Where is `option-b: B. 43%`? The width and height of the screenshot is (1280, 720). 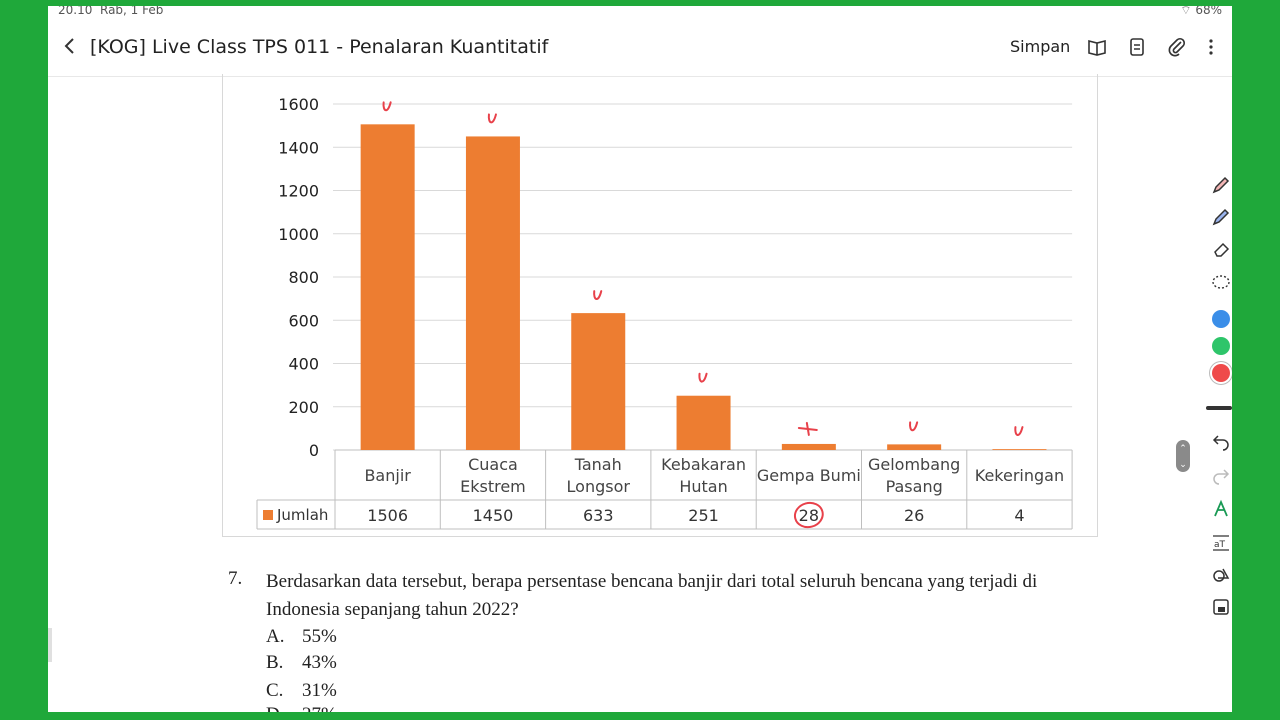 option-b: B. 43% is located at coordinates (366, 663).